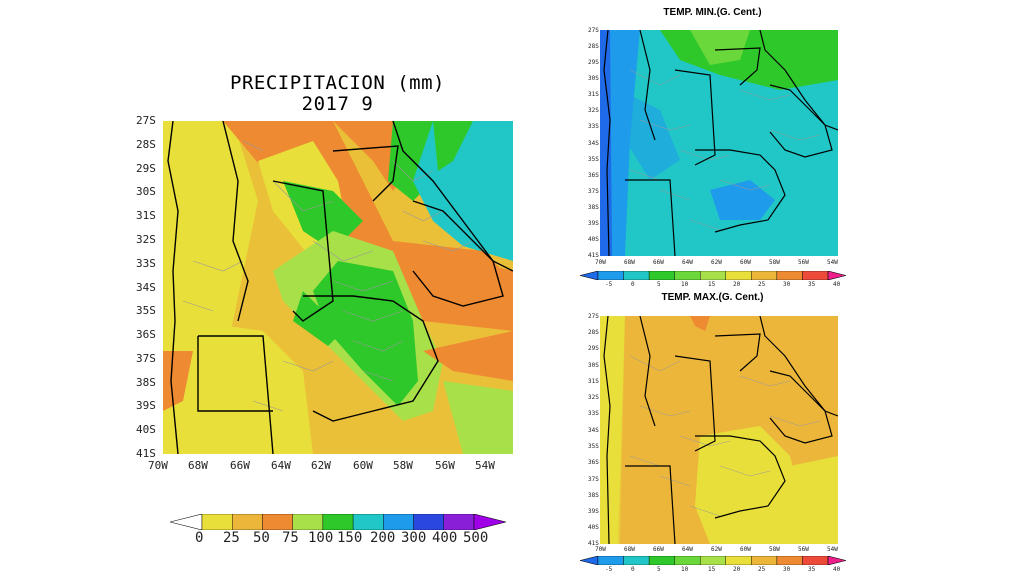 This screenshot has height=576, width=1024. I want to click on tmax-colorbar, so click(713, 560).